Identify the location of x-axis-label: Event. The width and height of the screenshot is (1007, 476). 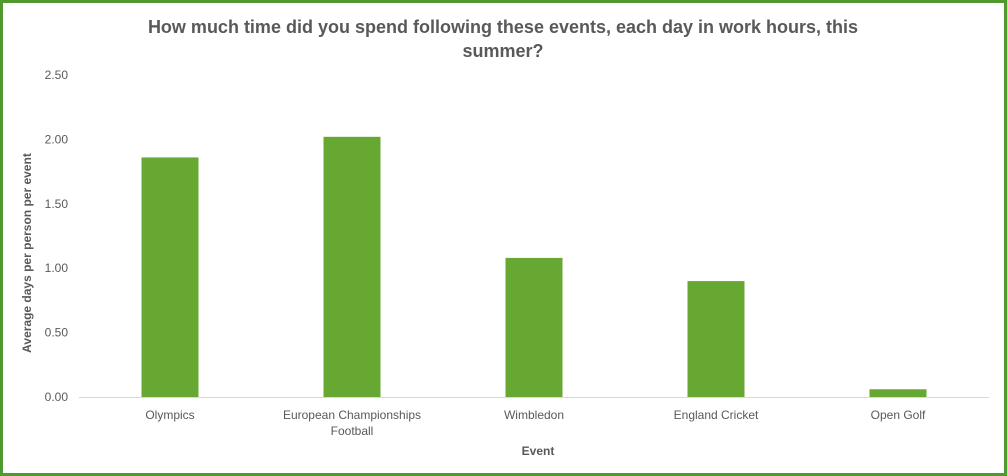
(538, 451).